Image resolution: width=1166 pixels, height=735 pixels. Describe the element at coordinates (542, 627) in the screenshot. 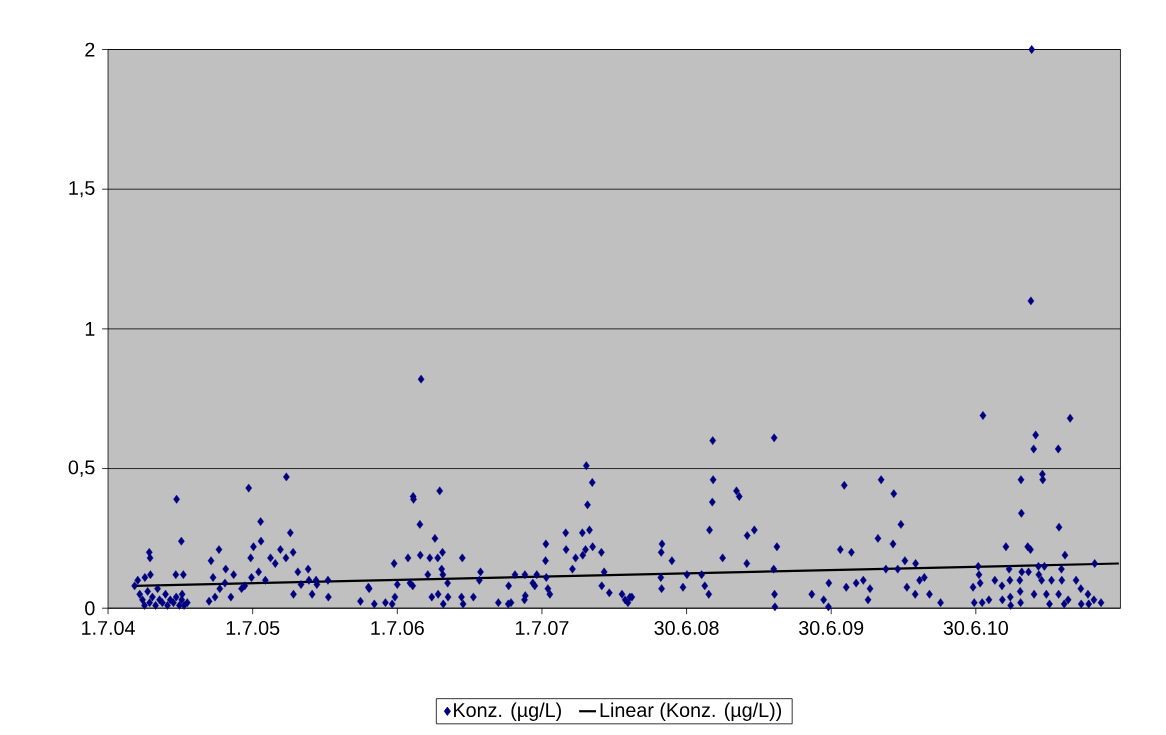

I see `x-tick-label: 1.7.07` at that location.